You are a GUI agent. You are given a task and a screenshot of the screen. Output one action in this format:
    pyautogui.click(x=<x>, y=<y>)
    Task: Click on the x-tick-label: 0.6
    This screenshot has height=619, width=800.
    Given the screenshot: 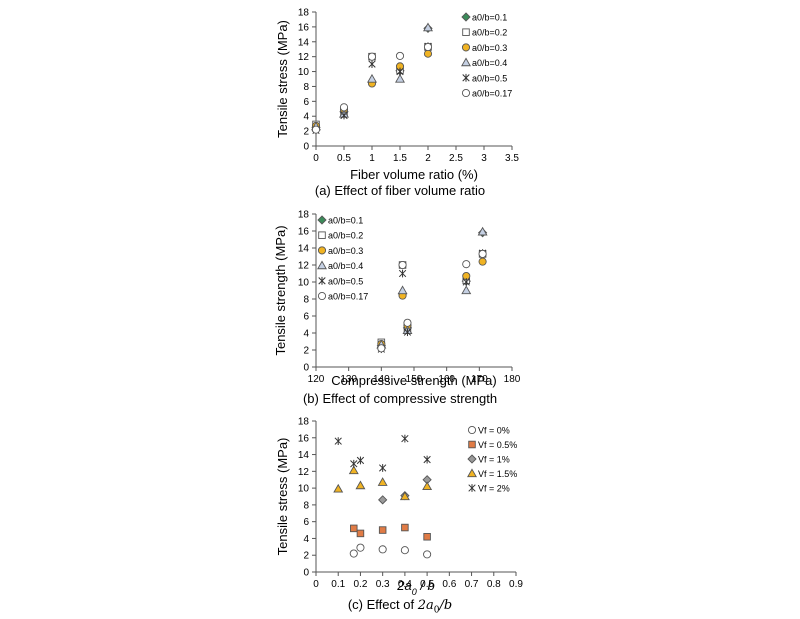 What is the action you would take?
    pyautogui.click(x=449, y=584)
    